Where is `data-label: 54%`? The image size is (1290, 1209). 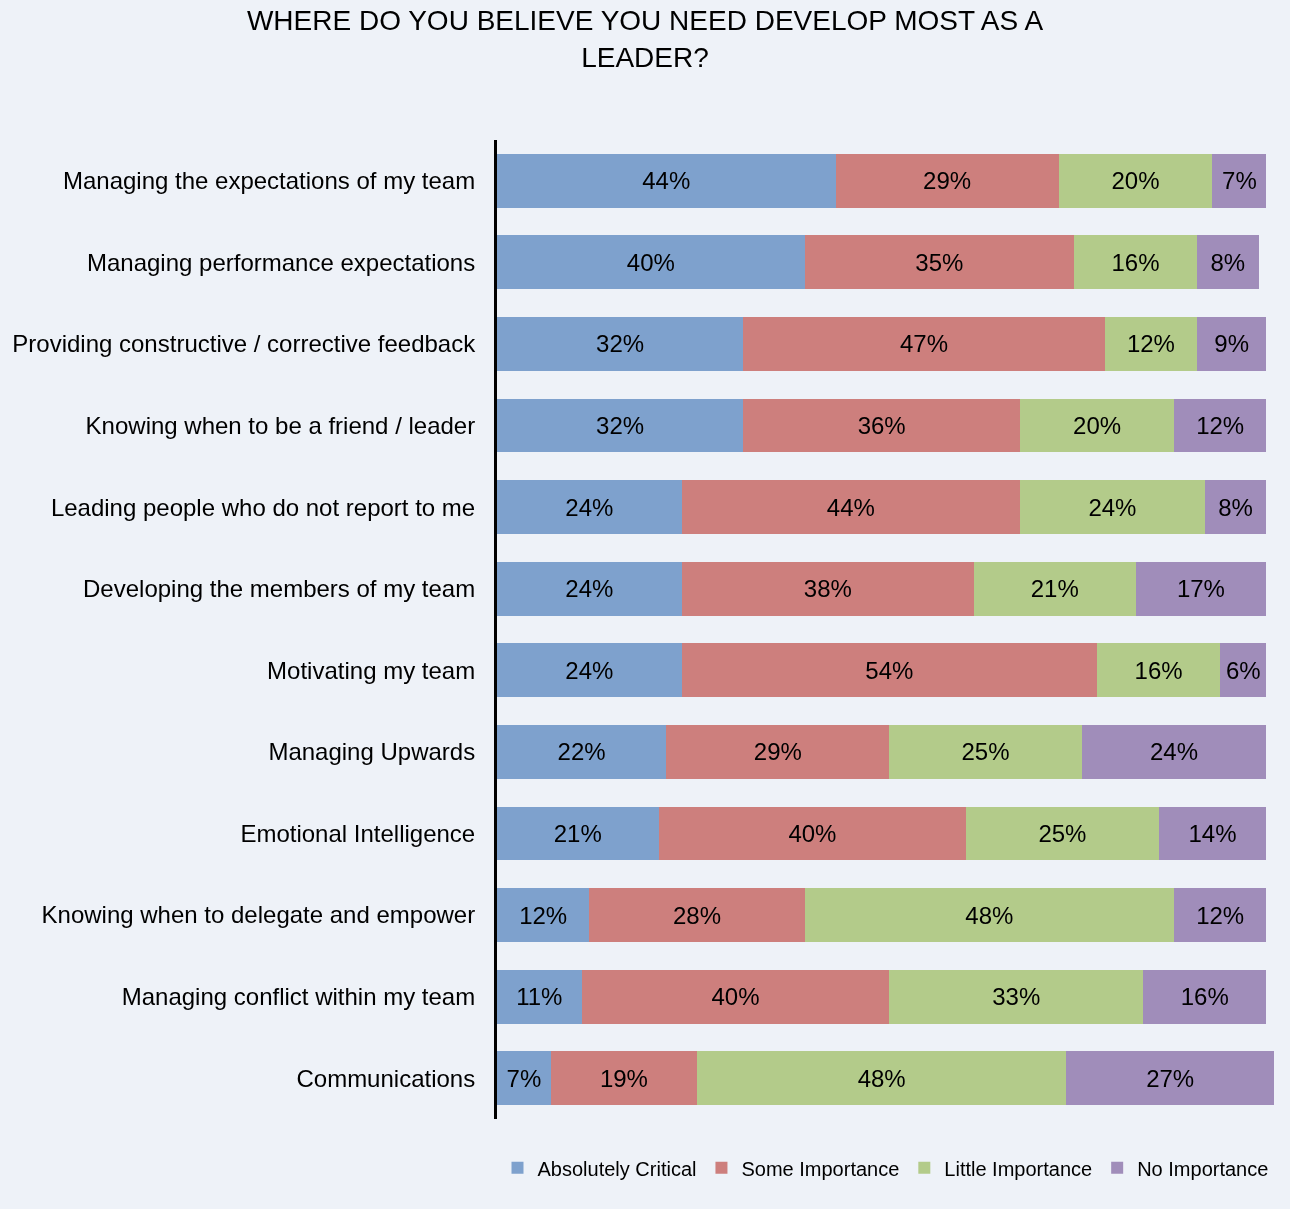
data-label: 54% is located at coordinates (889, 670).